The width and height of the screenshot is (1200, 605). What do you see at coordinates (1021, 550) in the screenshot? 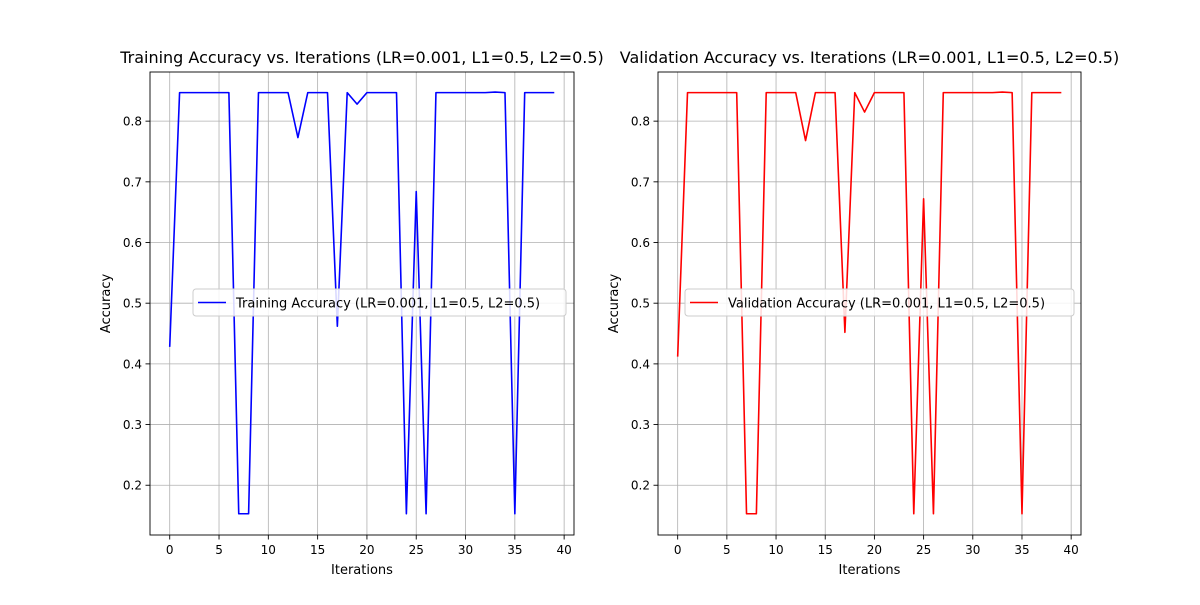
I see `validation-x-tick-label: 35` at bounding box center [1021, 550].